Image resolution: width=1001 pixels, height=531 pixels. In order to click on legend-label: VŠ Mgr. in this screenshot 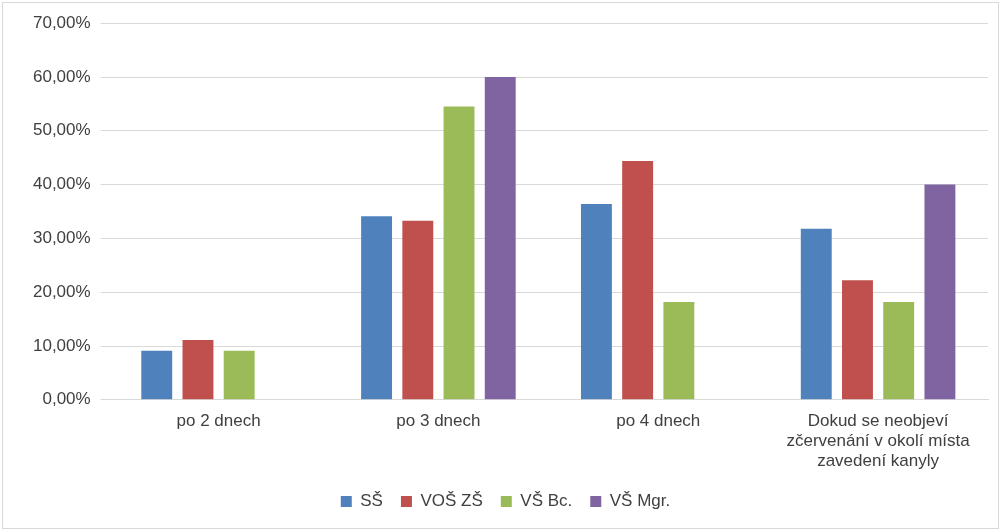, I will do `click(640, 501)`.